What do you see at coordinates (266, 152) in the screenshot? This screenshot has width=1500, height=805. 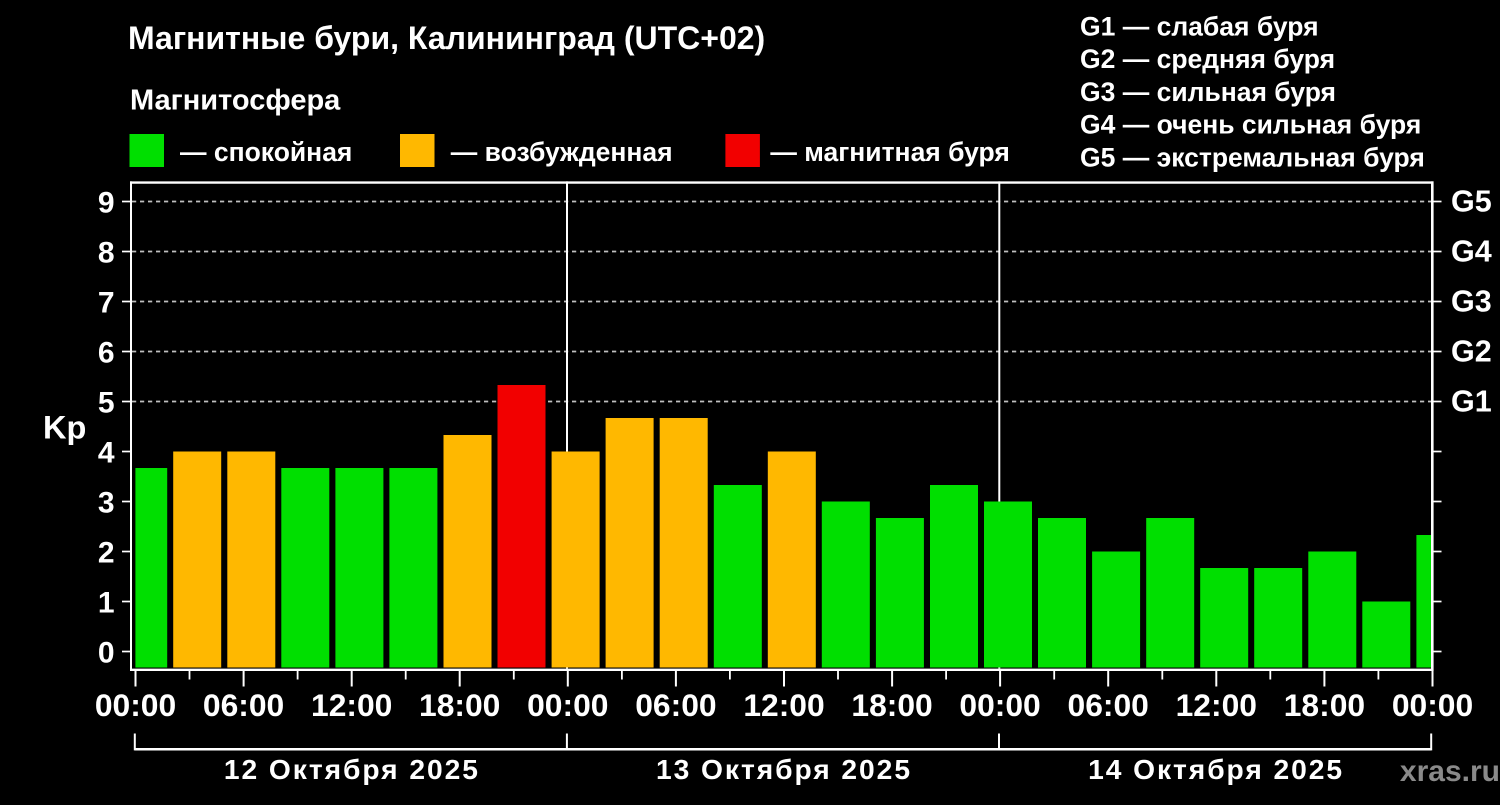 I see `svg-text: — спокойная` at bounding box center [266, 152].